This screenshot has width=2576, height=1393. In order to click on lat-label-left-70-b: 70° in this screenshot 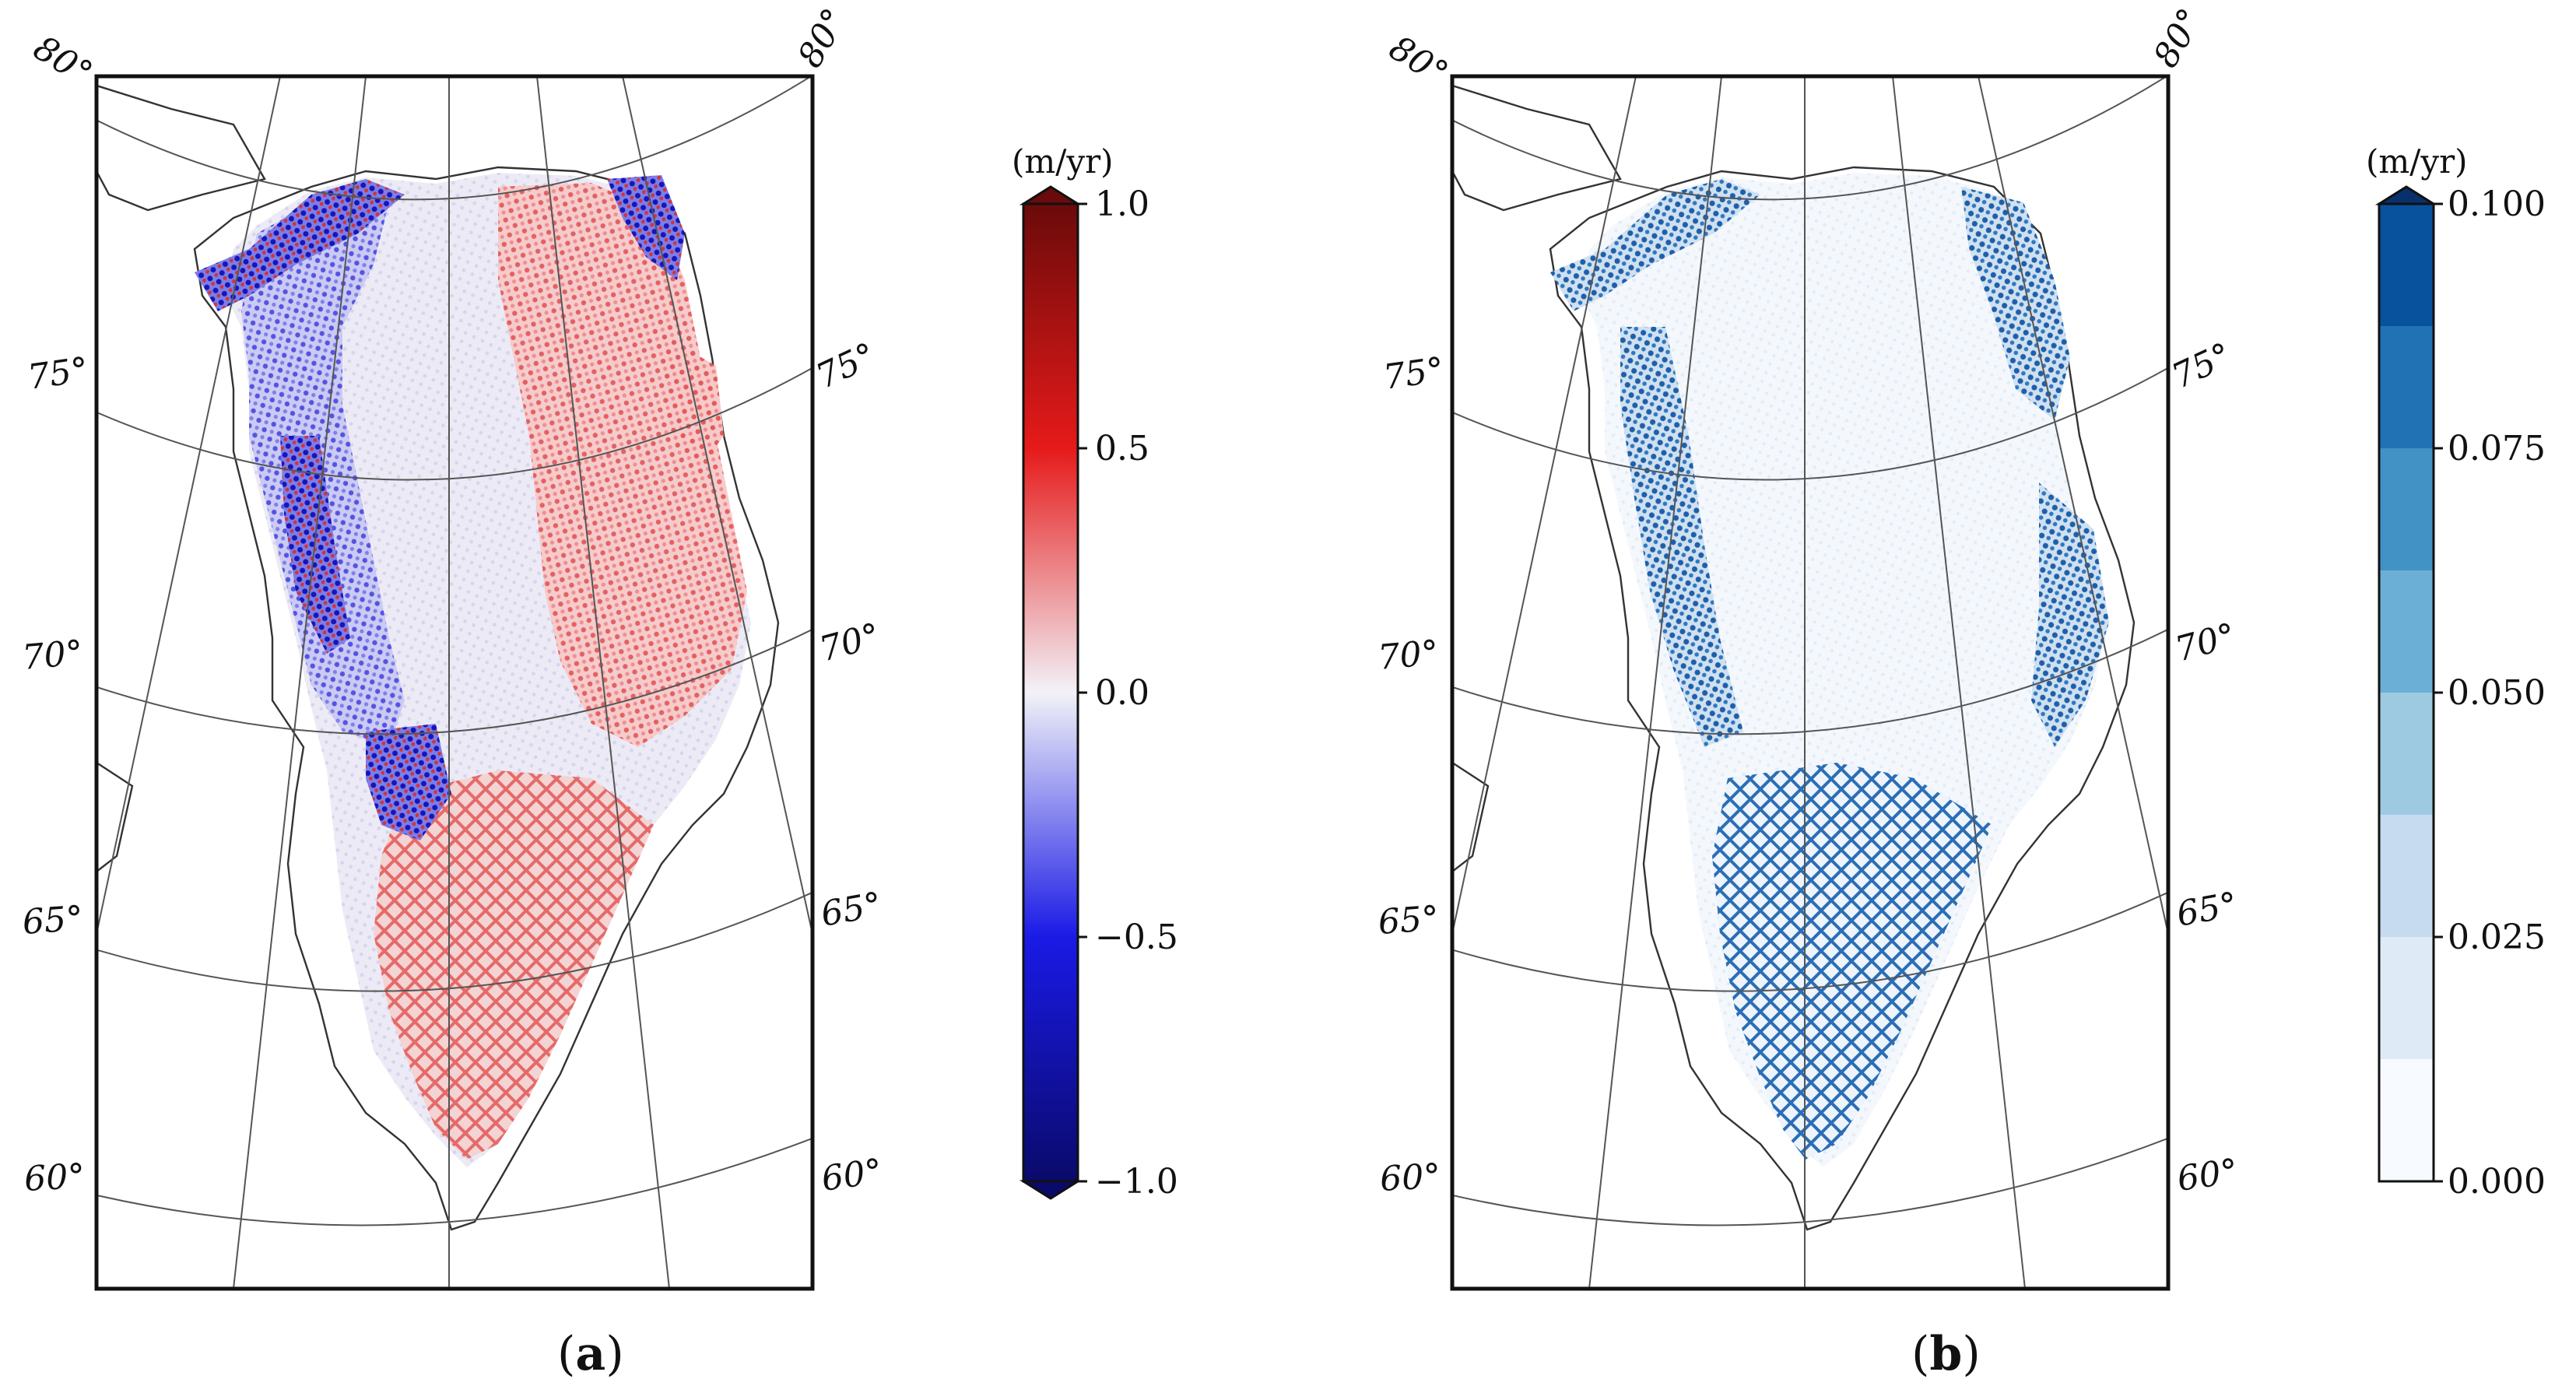, I will do `click(1409, 655)`.